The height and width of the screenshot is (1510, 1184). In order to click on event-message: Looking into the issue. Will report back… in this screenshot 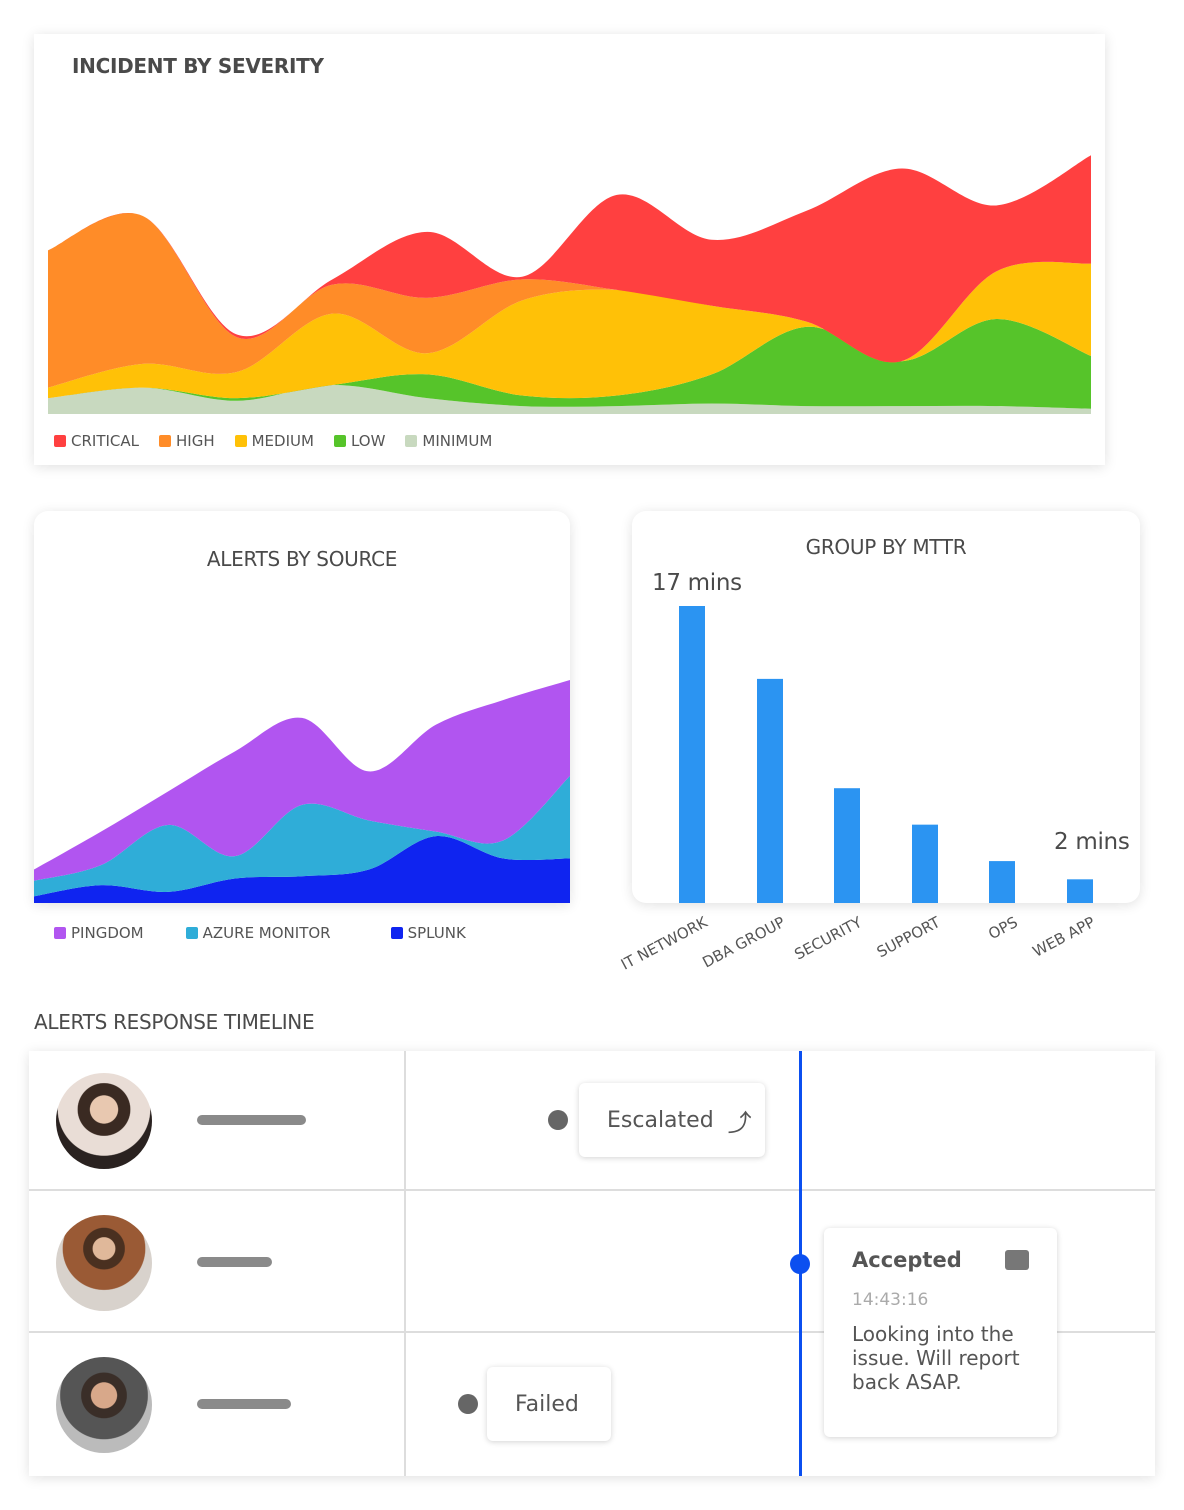, I will do `click(936, 1358)`.